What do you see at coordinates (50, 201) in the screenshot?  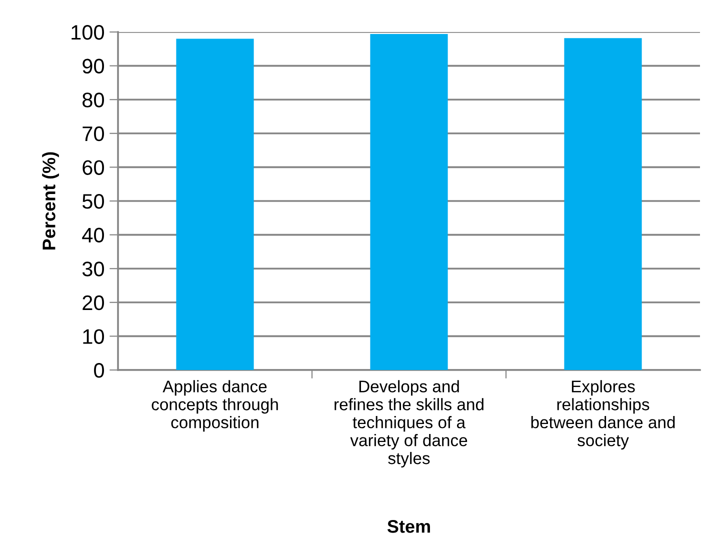 I see `y-axis-title: Percent (%)` at bounding box center [50, 201].